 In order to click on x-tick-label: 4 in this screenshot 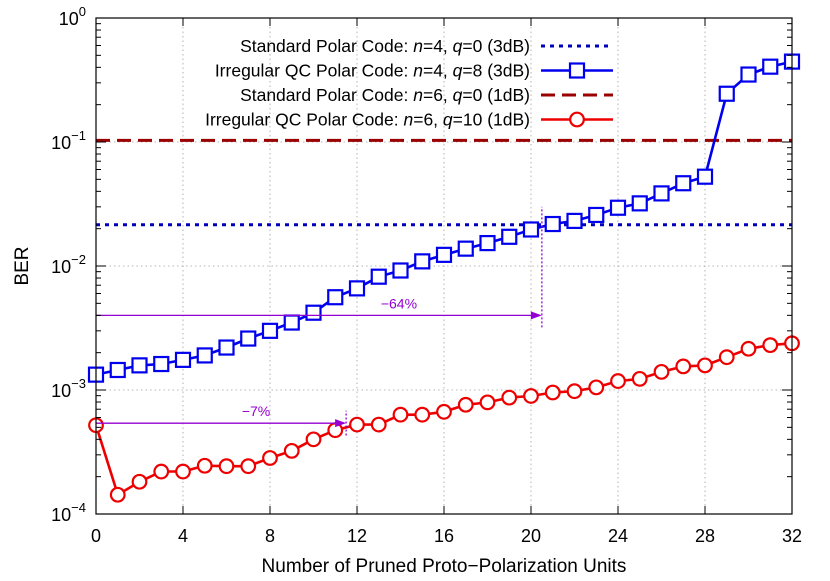, I will do `click(183, 536)`.